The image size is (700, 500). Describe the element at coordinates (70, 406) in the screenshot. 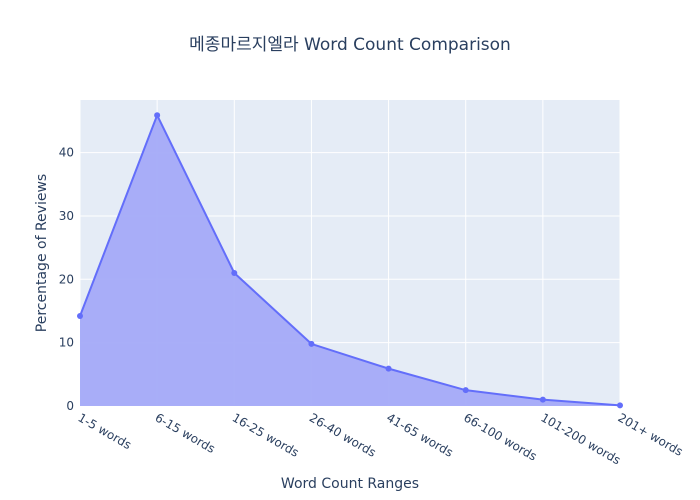

I see `y-tick-label: 0` at that location.